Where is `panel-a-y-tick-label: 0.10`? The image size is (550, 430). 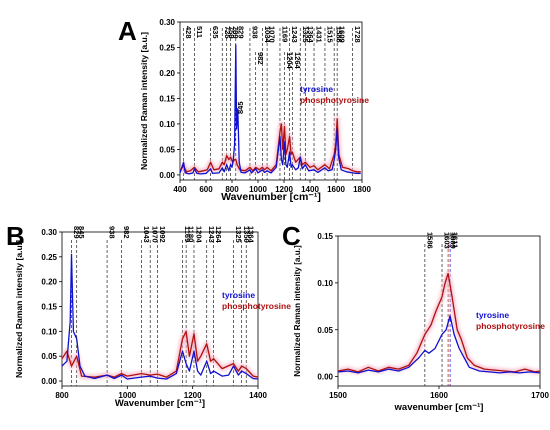
panel-a-y-tick-label: 0.10 is located at coordinates (167, 124).